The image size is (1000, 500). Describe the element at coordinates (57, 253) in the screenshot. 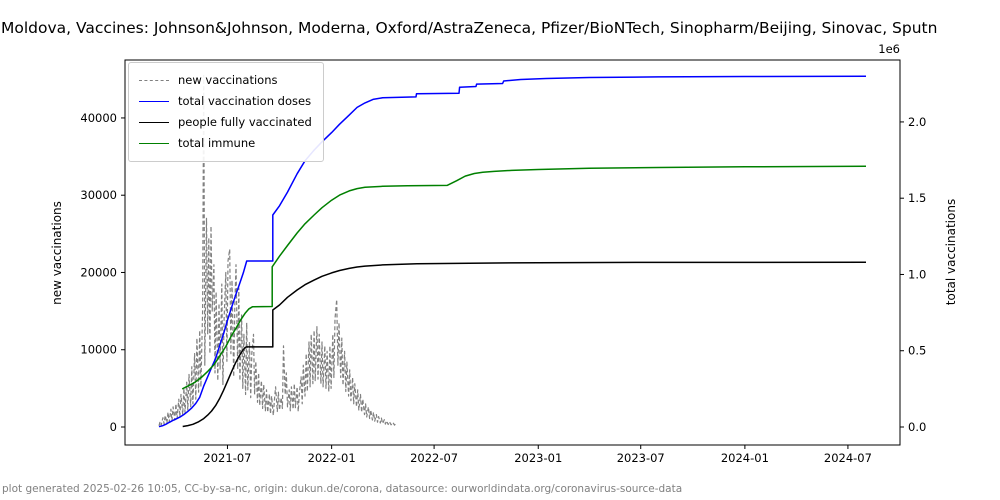

I see `y-axis-label-left: new vaccinations` at that location.